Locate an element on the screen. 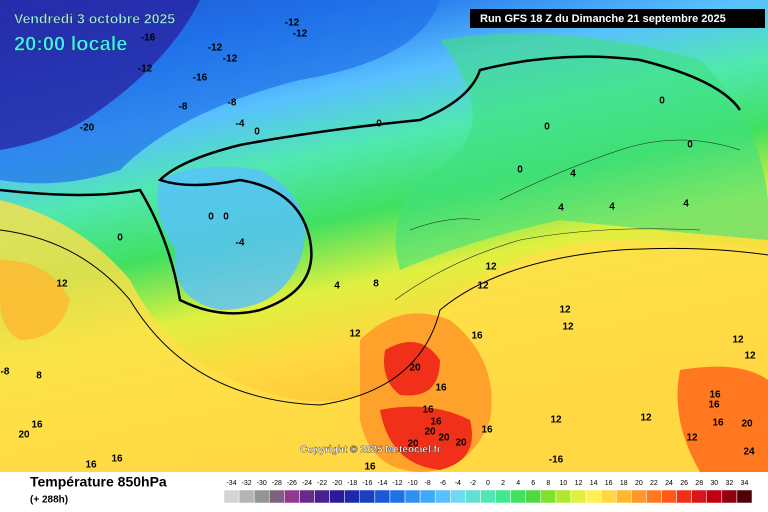 The image size is (768, 512). scale-label: -26 is located at coordinates (292, 483).